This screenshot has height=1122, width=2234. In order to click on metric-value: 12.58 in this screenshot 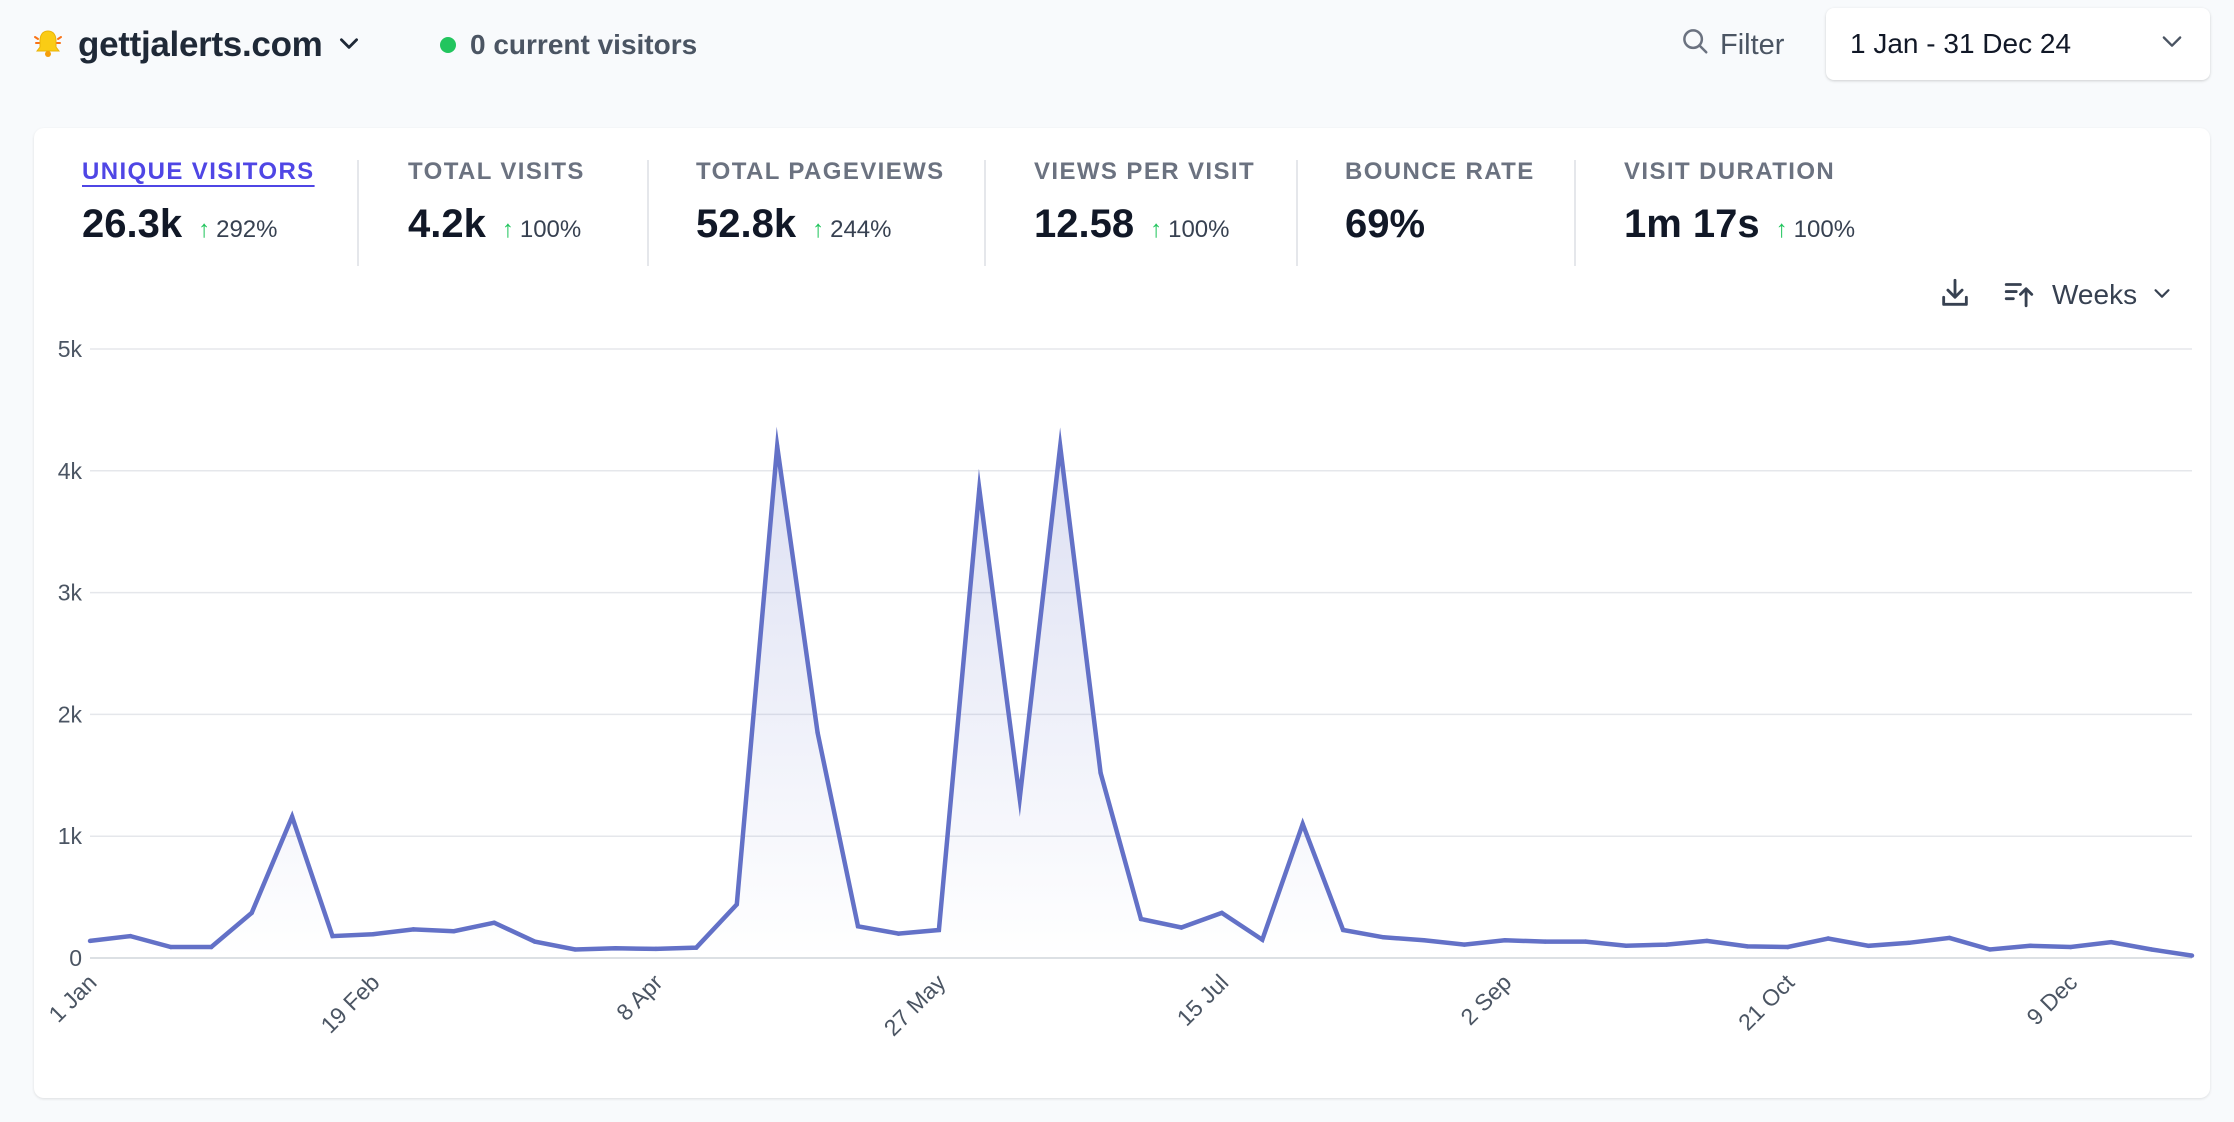, I will do `click(1084, 224)`.